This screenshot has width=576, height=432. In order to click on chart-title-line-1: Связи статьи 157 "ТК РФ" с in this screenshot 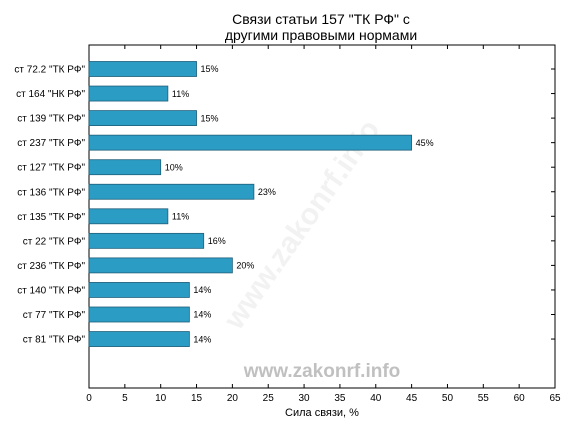, I will do `click(321, 19)`.